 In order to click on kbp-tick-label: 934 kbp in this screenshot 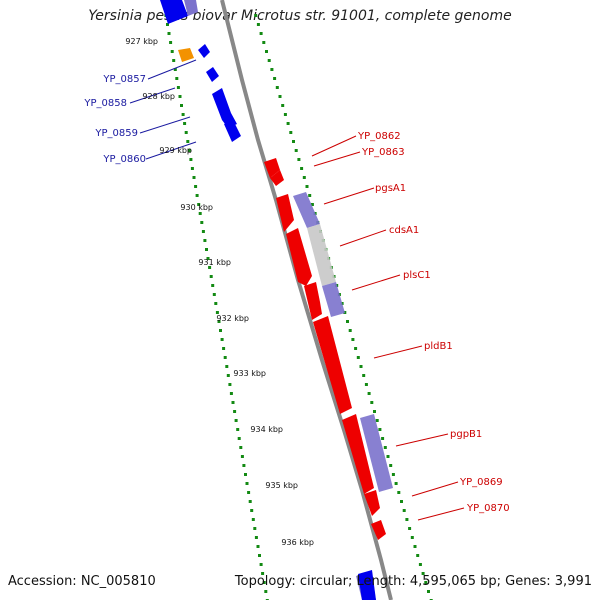, I will do `click(266, 429)`.